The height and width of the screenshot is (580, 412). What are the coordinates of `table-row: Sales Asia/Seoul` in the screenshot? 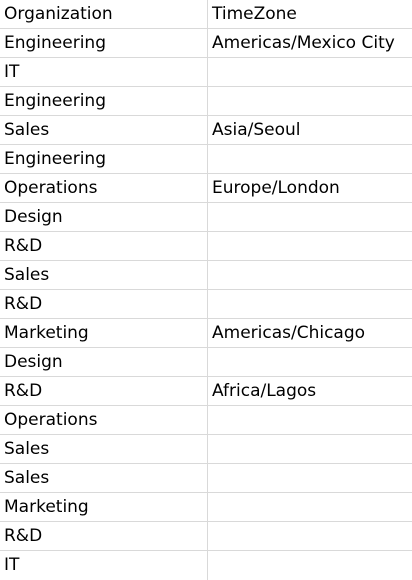 It's located at (206, 130).